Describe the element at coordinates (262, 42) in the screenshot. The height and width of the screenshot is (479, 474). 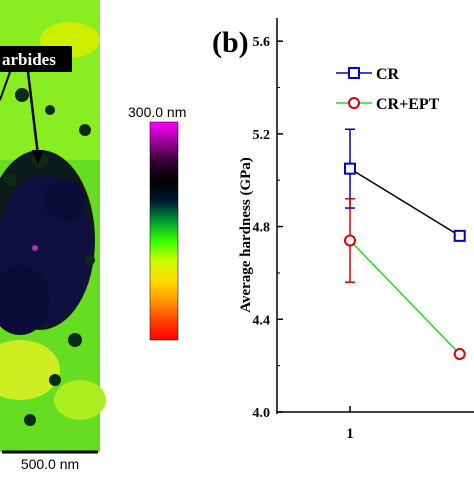
I see `y-tick-label: 5.6` at that location.